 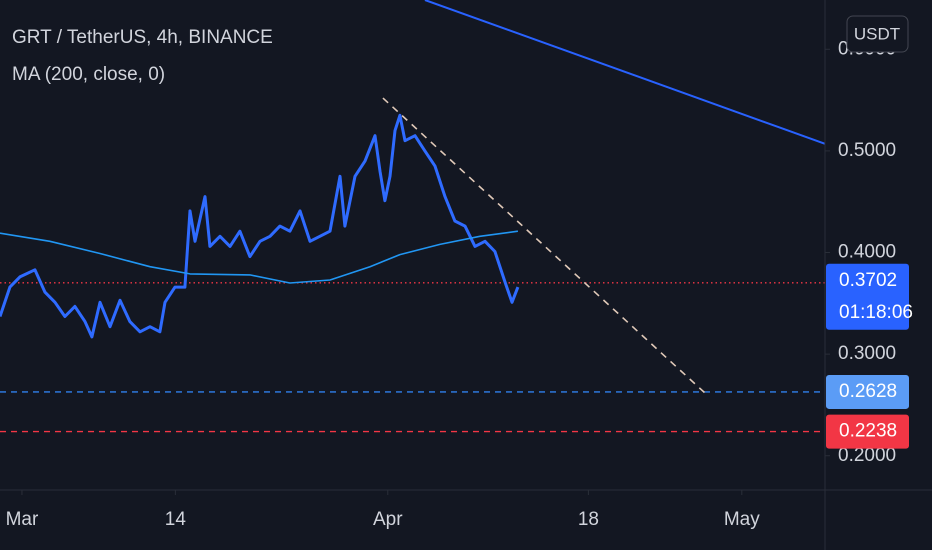 I want to click on x-tick-label: Apr, so click(x=388, y=519).